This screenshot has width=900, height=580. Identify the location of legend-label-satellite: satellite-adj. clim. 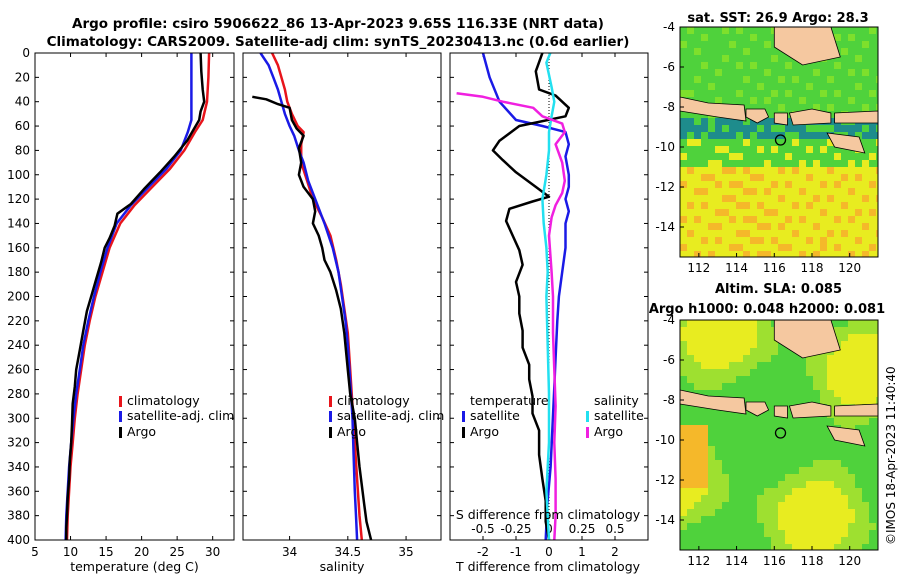
(180, 415).